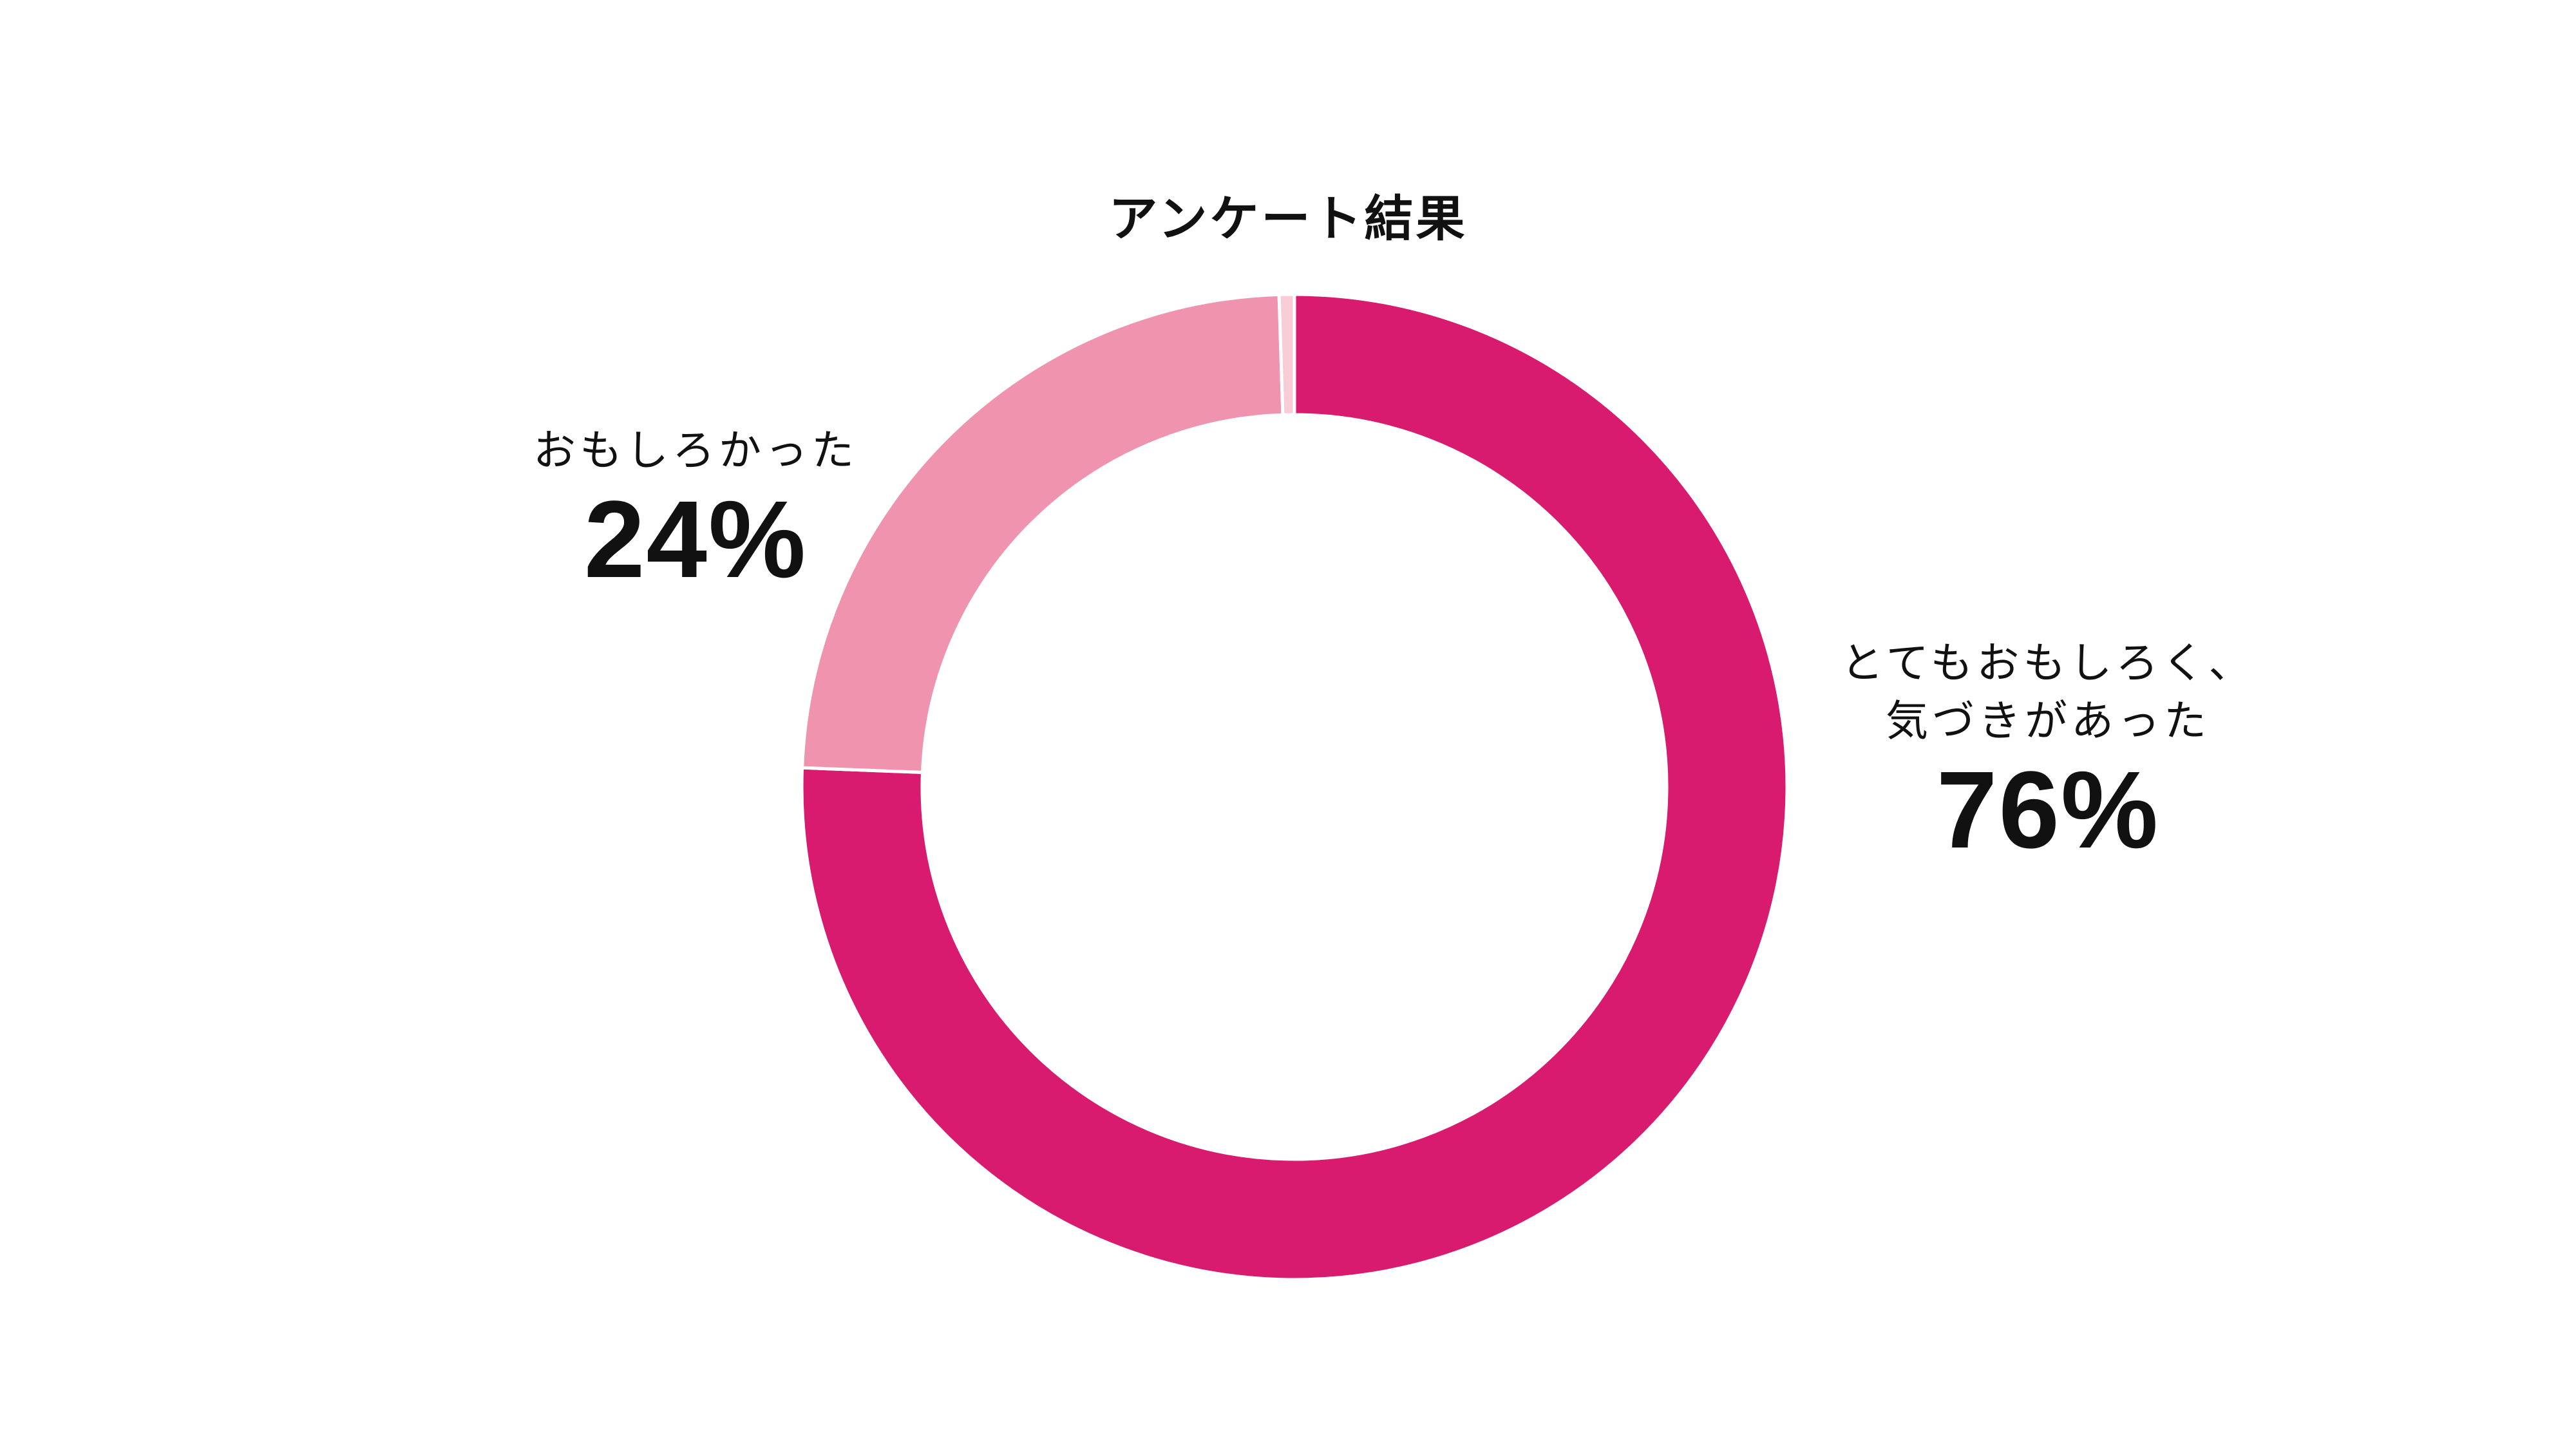  What do you see at coordinates (1288, 218) in the screenshot?
I see `chart-title: アンケート結果` at bounding box center [1288, 218].